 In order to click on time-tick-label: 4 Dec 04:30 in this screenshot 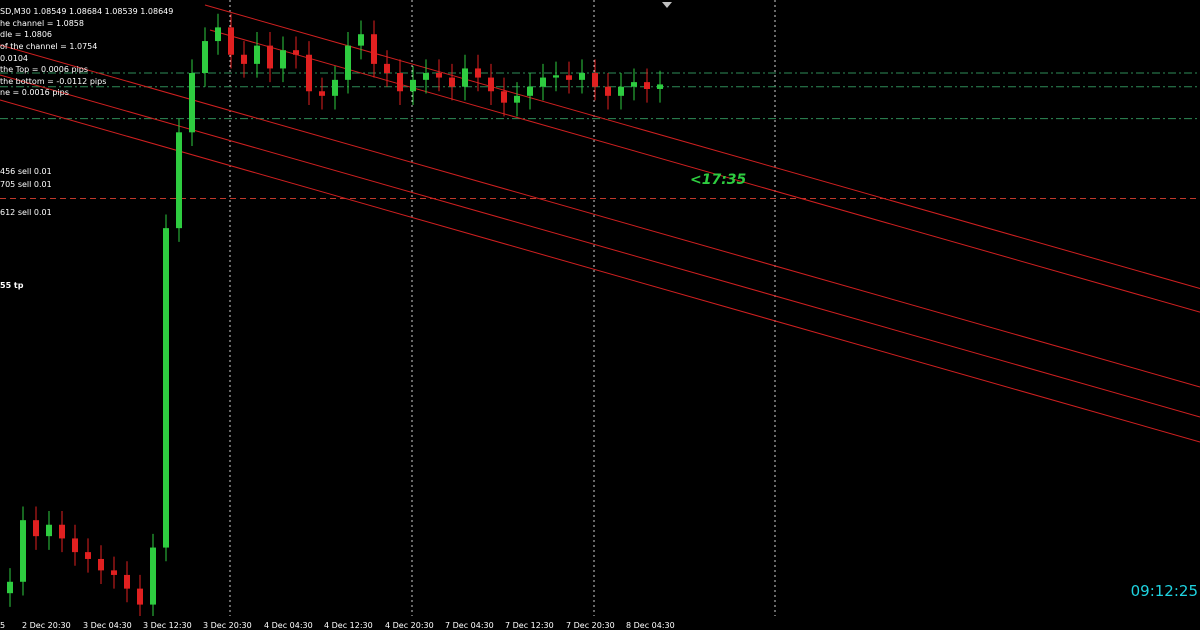, I will do `click(288, 625)`.